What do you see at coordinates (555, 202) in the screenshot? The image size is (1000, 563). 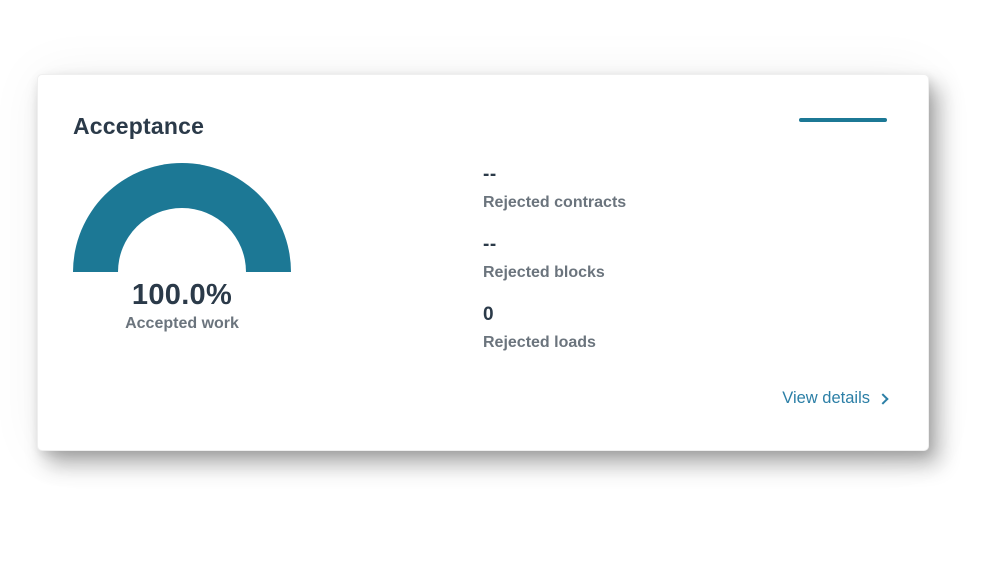 I see `metric-label: Rejected contracts` at bounding box center [555, 202].